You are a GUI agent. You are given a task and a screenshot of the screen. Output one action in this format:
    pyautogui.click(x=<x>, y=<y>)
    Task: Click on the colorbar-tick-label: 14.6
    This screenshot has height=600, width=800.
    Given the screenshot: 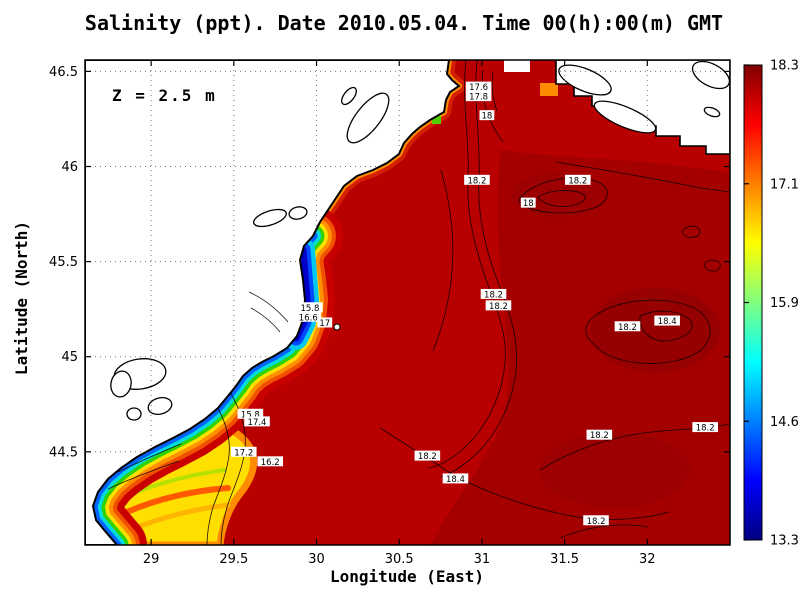 What is the action you would take?
    pyautogui.click(x=784, y=422)
    